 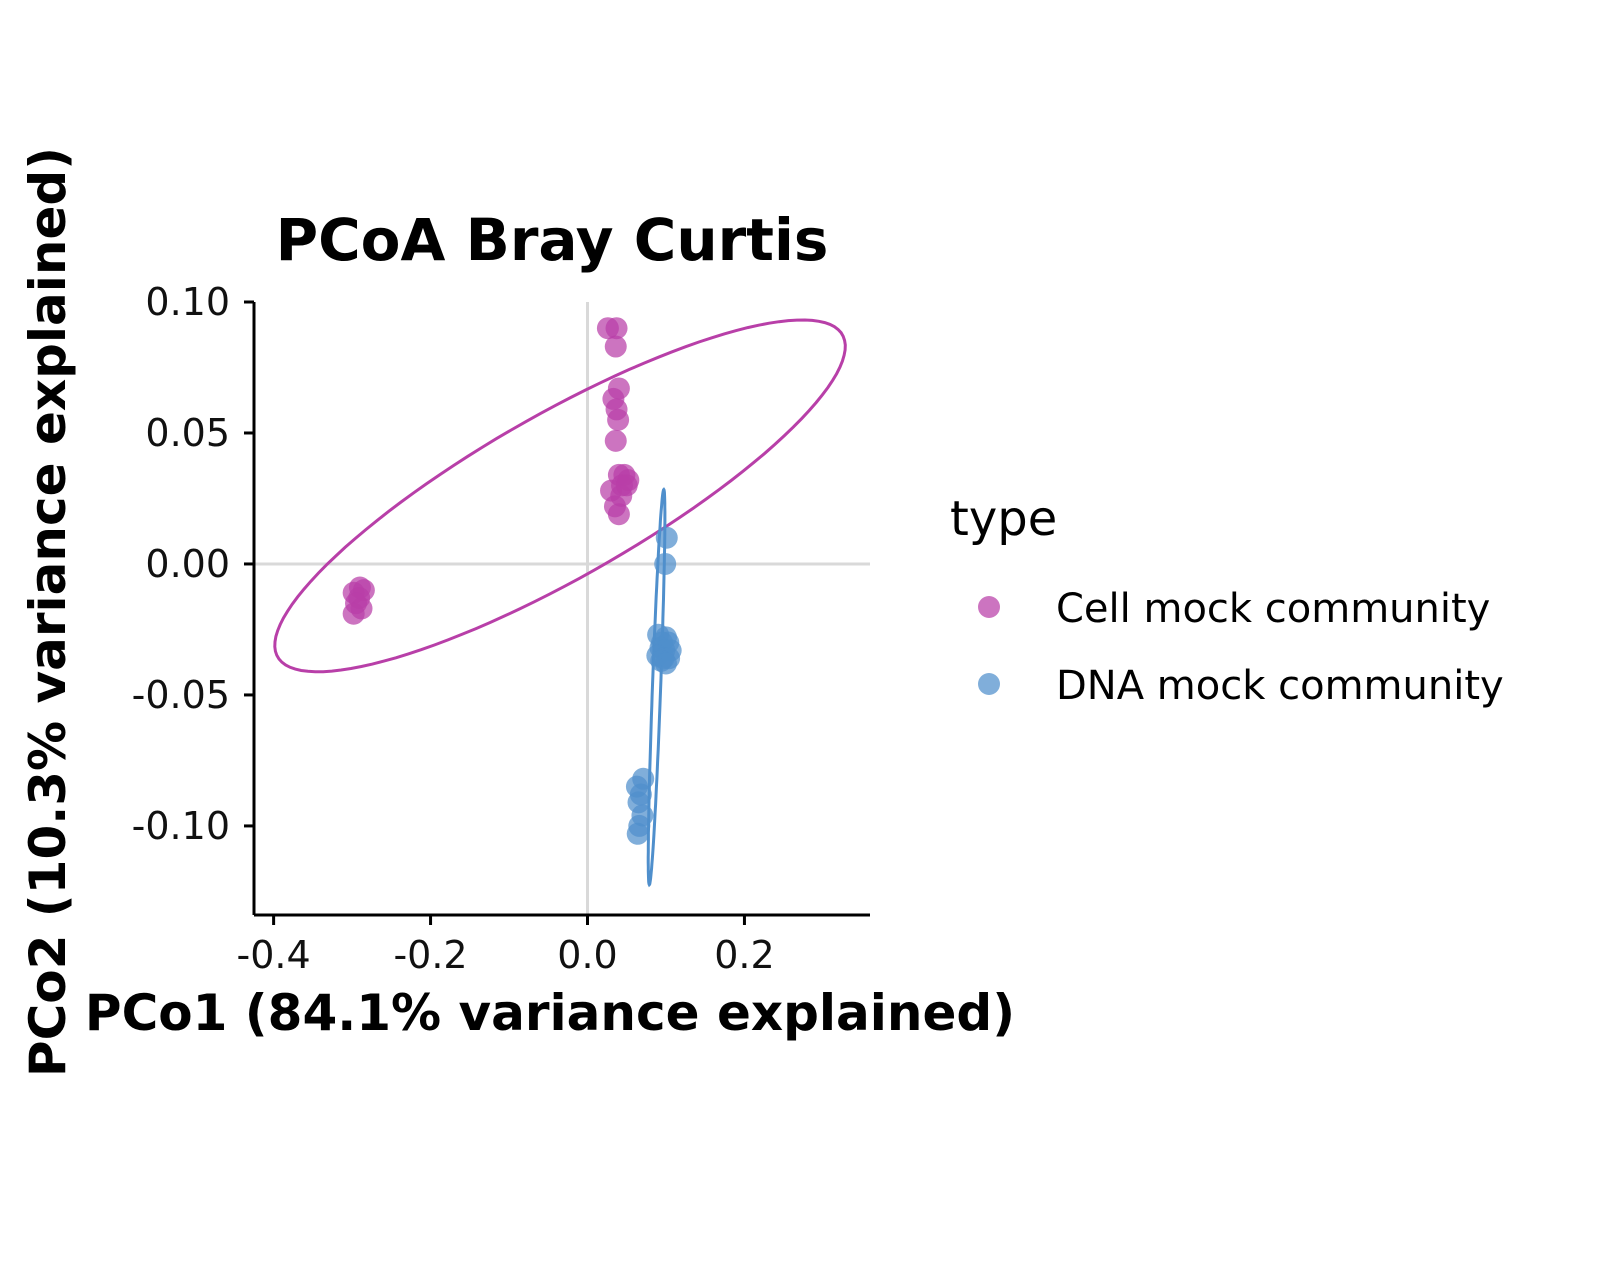 I want to click on x-ticks: -0.4 -0.2 0.0 0.2, so click(x=506, y=946).